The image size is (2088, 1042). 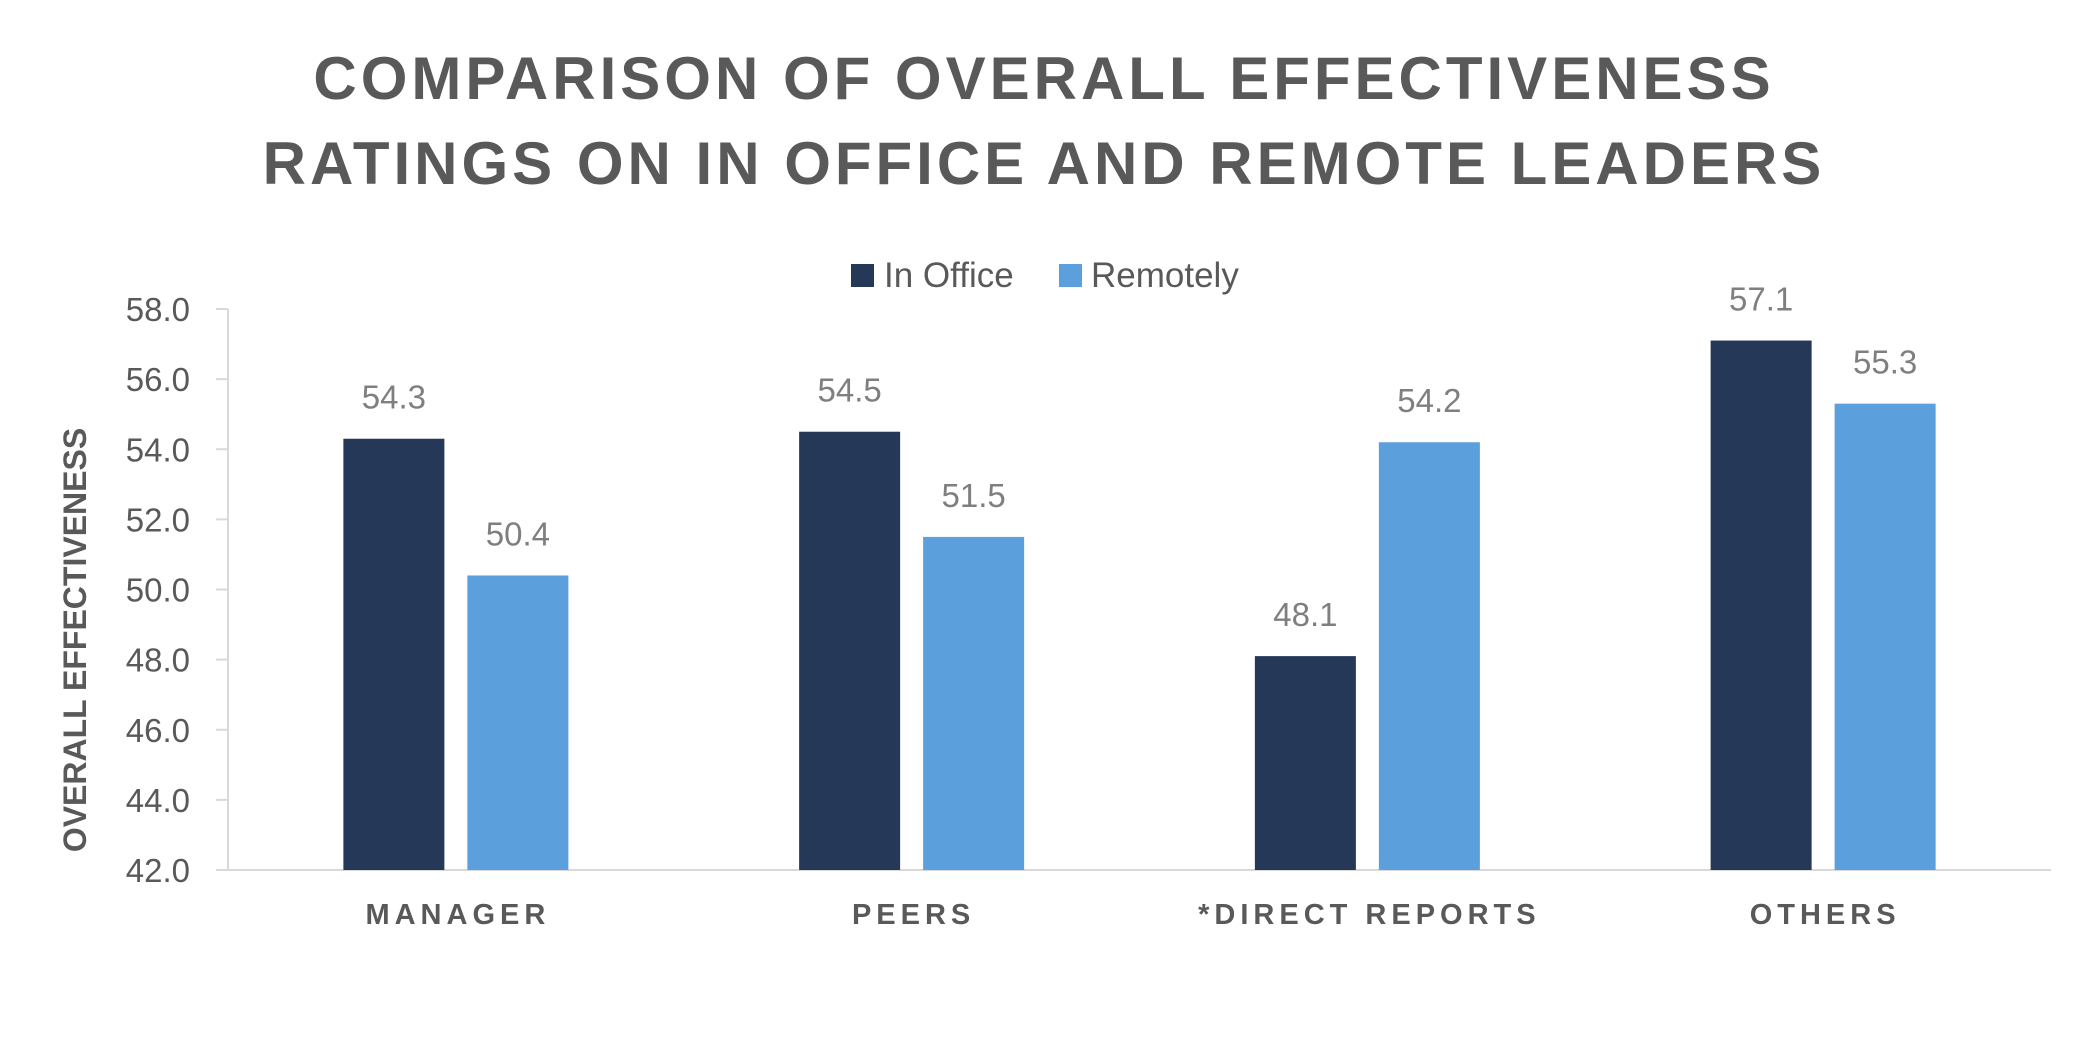 What do you see at coordinates (158, 660) in the screenshot?
I see `y-tick-label: 48.0` at bounding box center [158, 660].